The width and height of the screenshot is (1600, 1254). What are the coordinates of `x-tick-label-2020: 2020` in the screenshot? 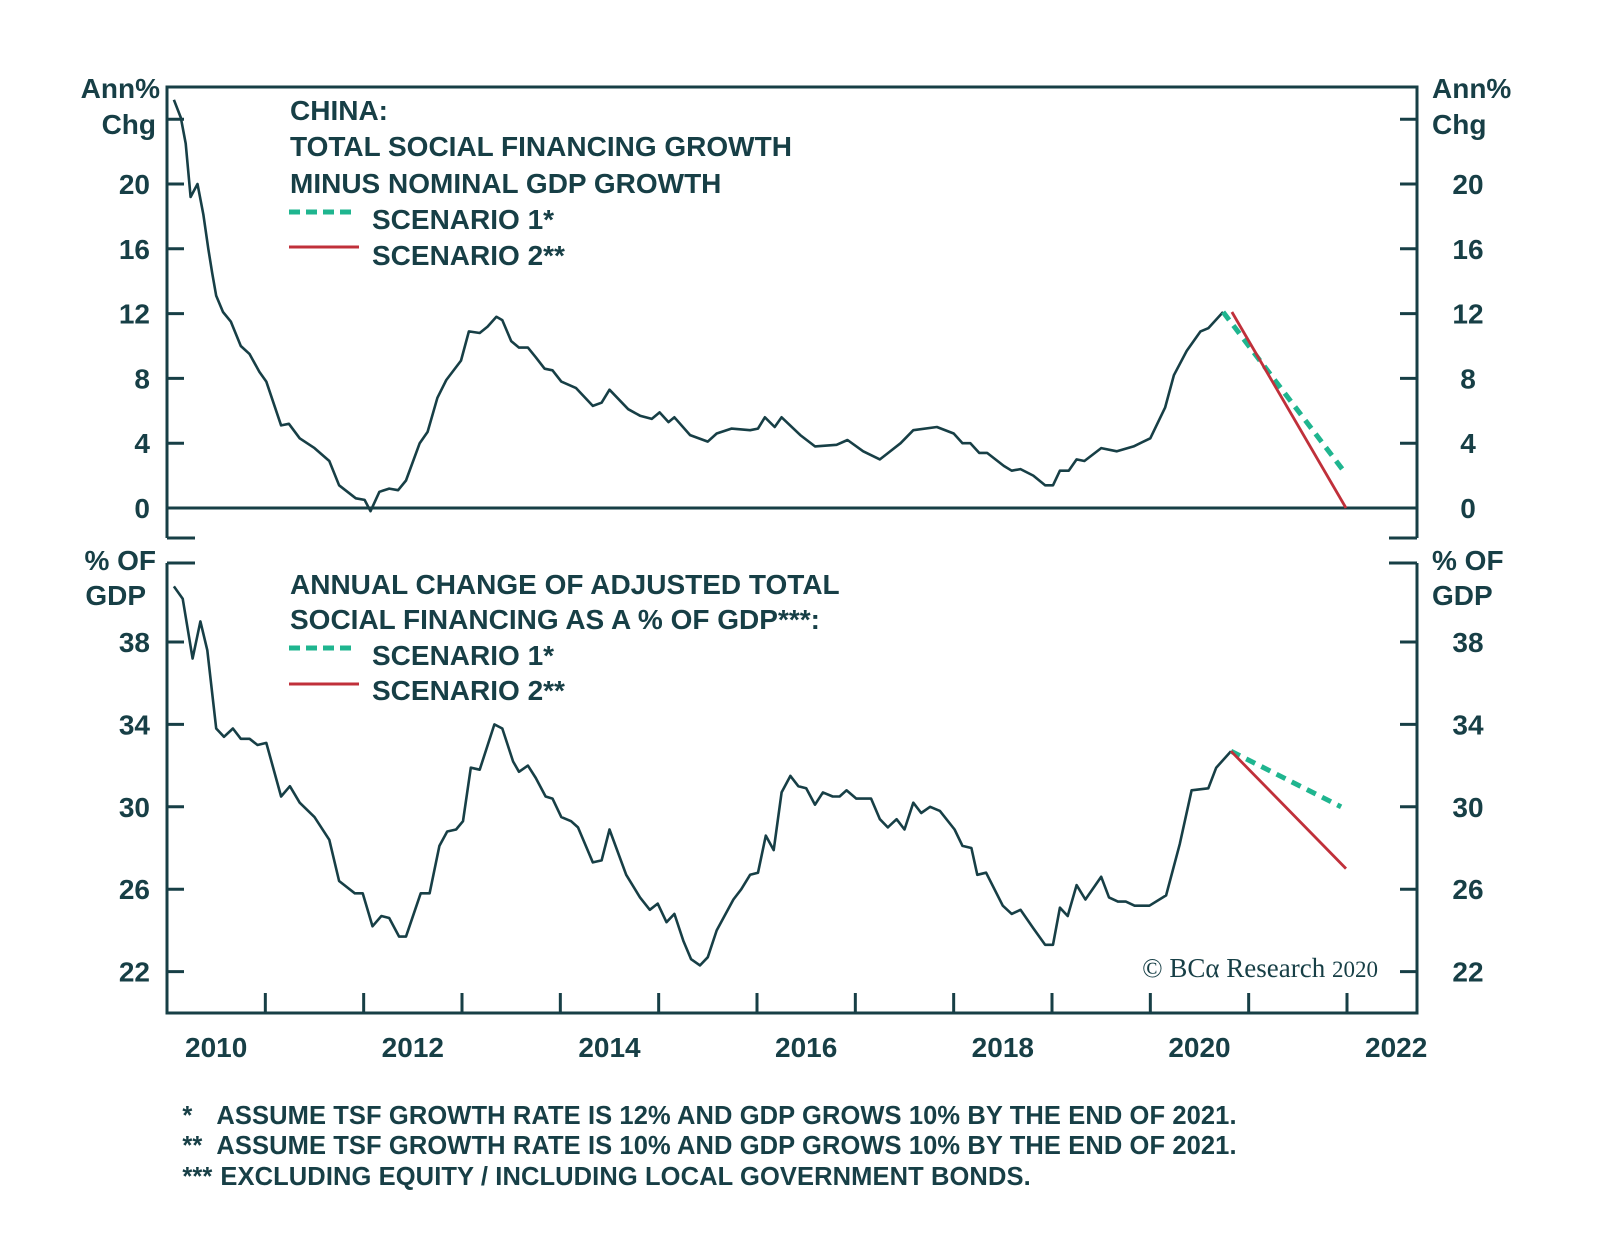 It's located at (1199, 1047).